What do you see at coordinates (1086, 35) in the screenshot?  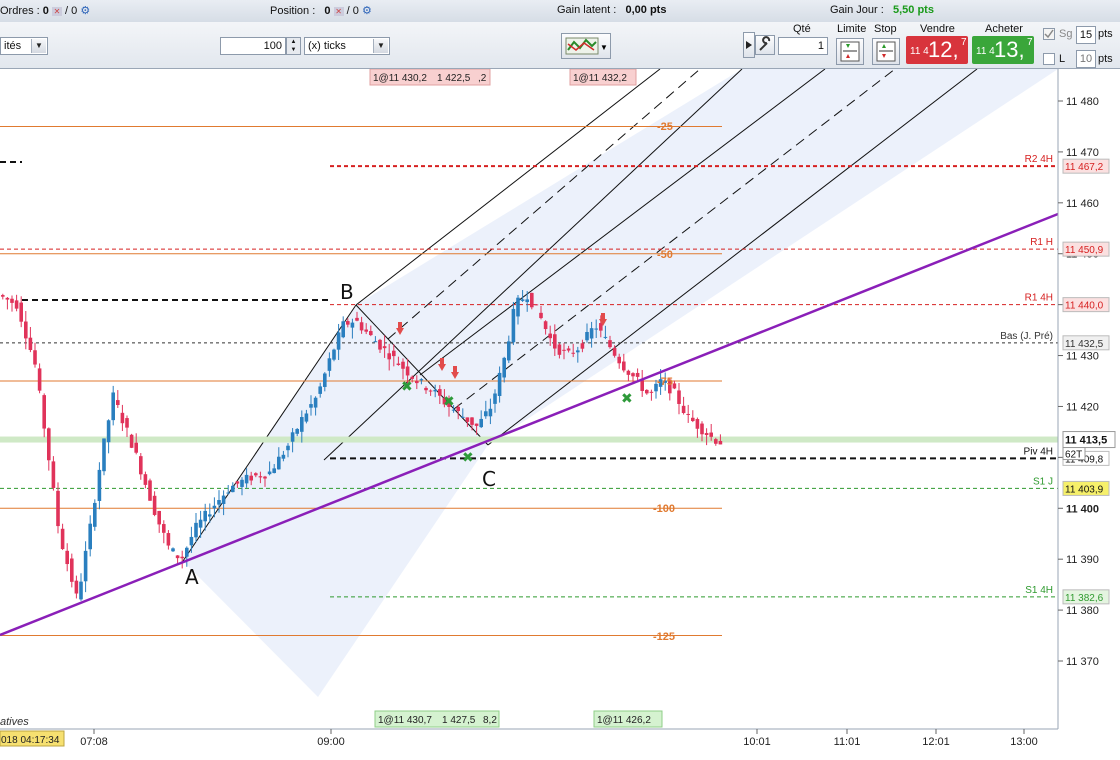 I see `sg-input: 15` at bounding box center [1086, 35].